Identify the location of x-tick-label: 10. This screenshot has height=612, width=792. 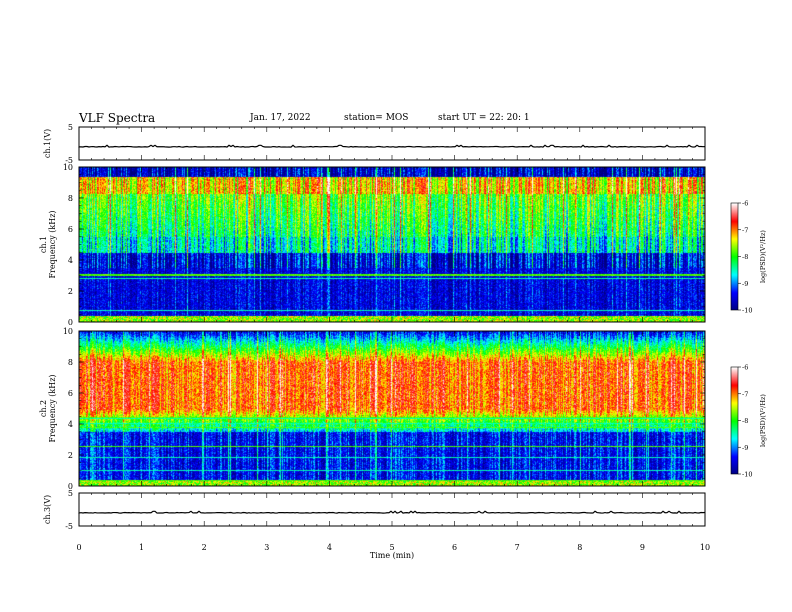
(705, 547).